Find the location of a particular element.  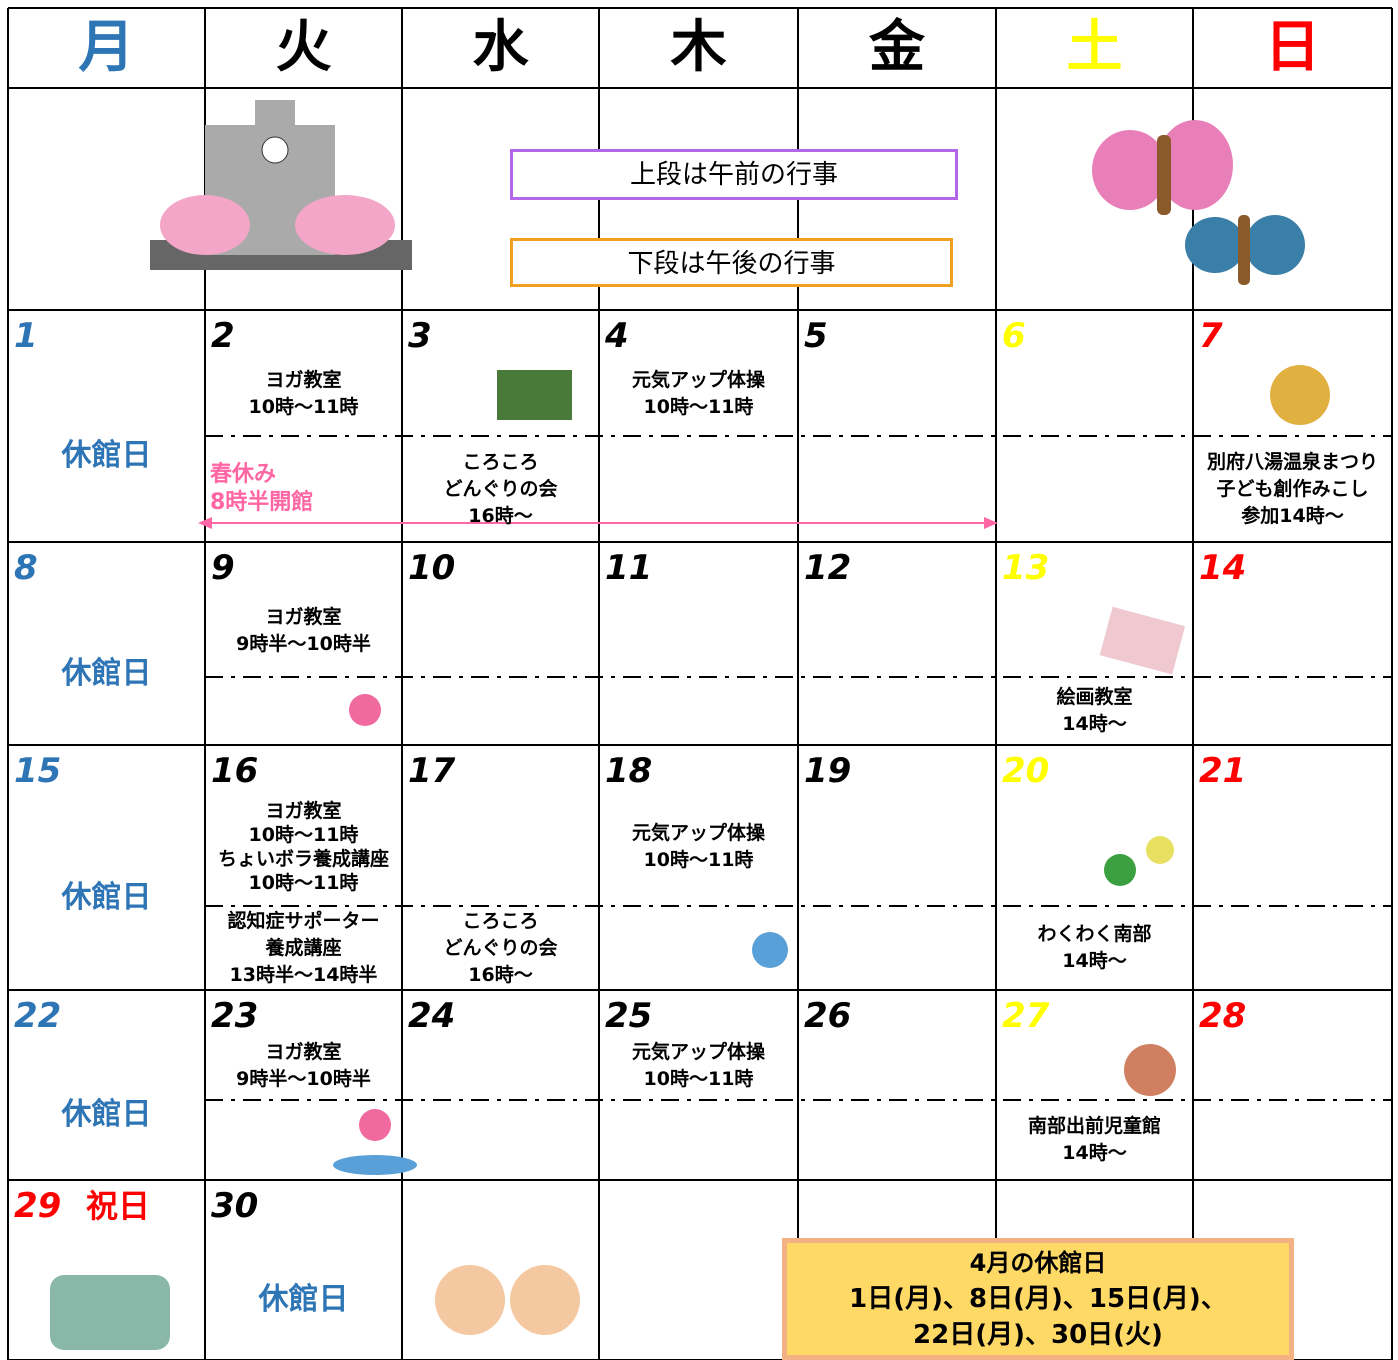

morning-event: ヨガ教室 10時～11時 is located at coordinates (303, 394).